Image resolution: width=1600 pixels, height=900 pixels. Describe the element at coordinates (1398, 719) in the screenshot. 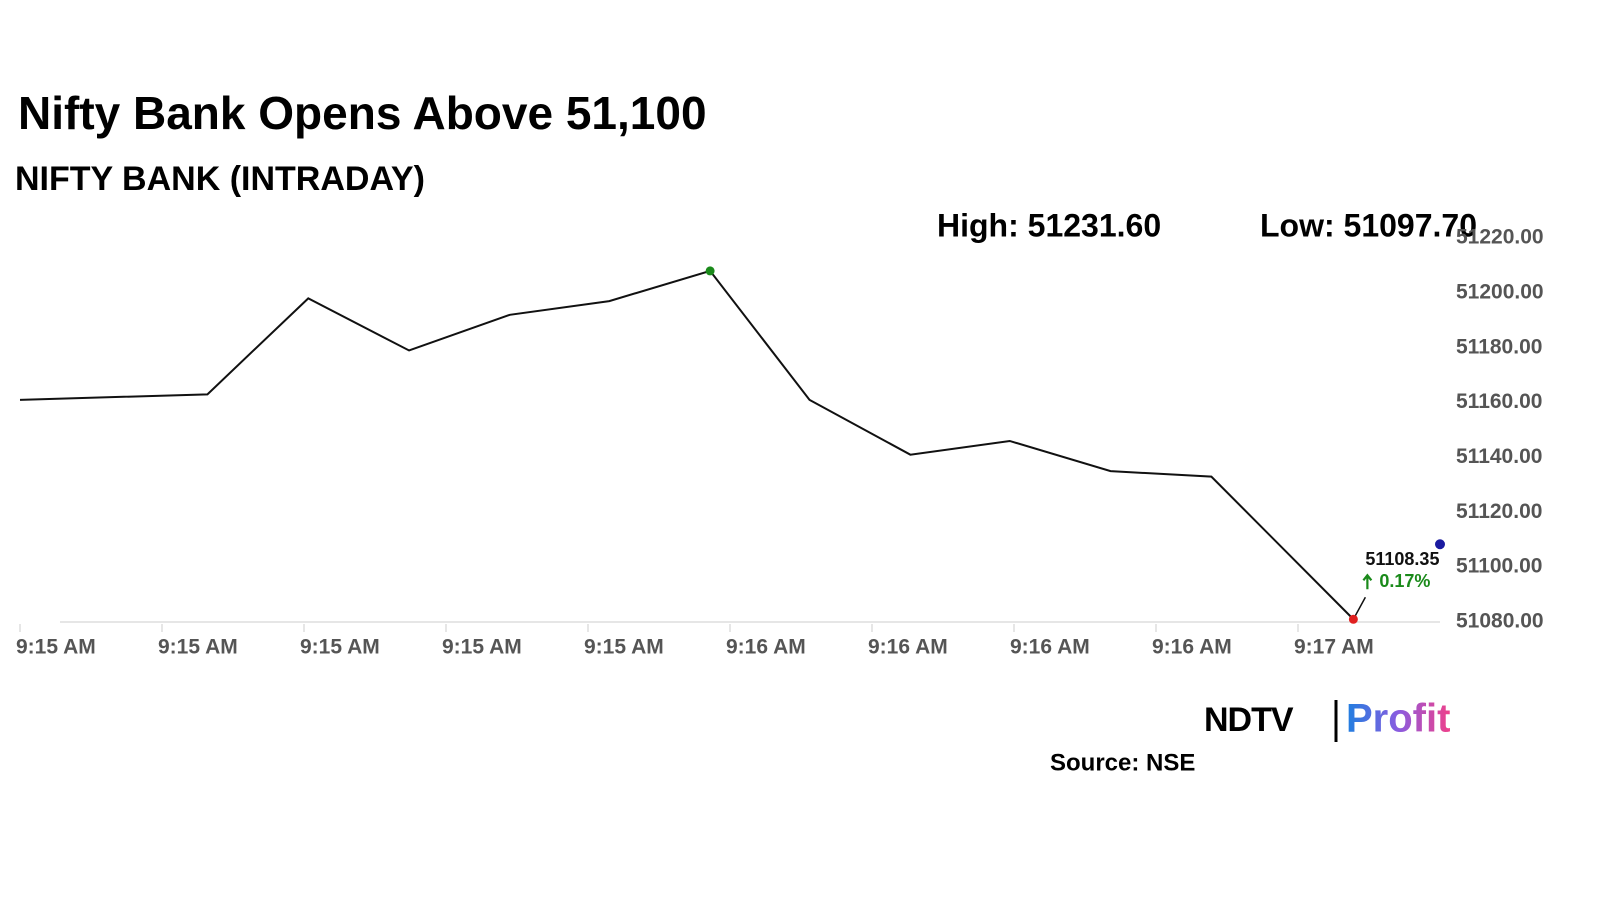

I see `logo-profit: Profit` at that location.